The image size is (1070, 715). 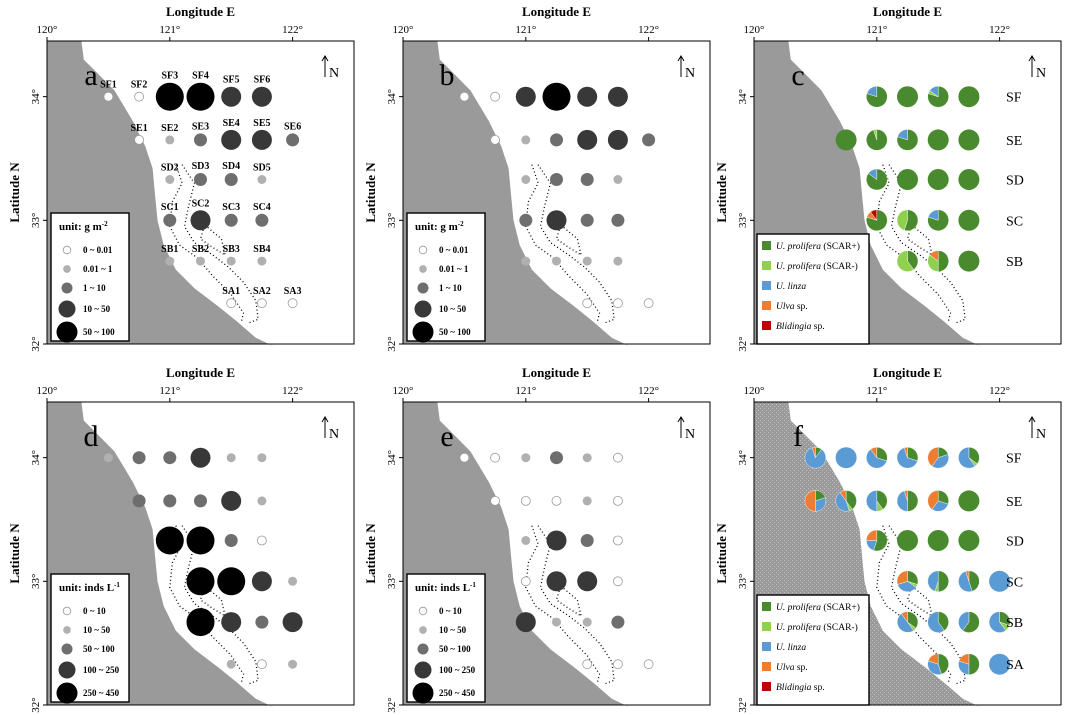 I want to click on station-label: SE4, so click(x=231, y=123).